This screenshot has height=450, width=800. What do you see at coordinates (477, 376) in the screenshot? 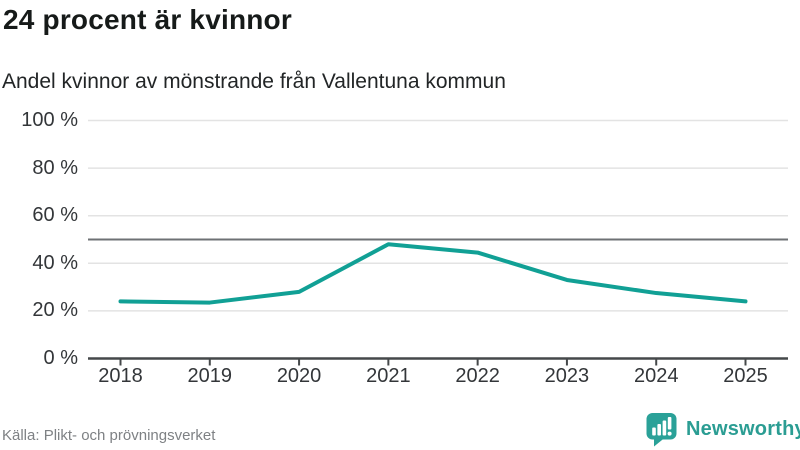
I see `x-tick-label: 2022` at bounding box center [477, 376].